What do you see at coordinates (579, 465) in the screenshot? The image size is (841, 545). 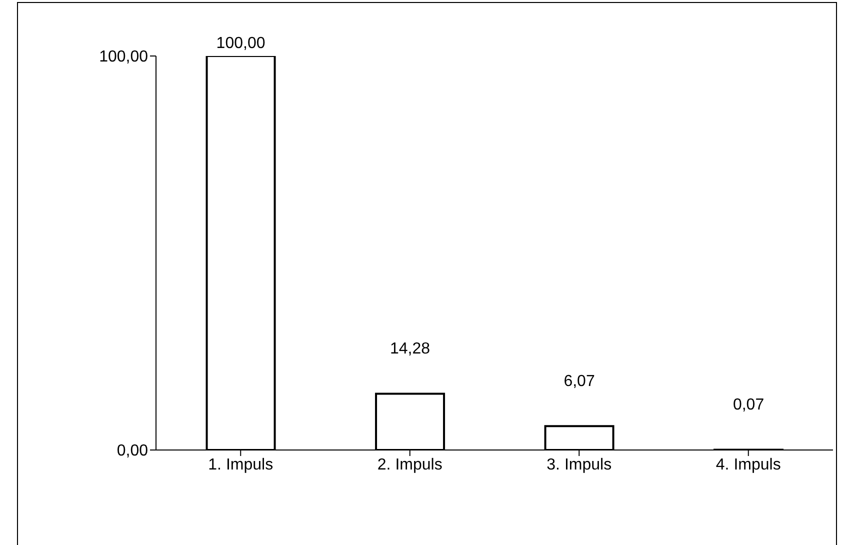 I see `x-tick-label: 3. Impuls` at bounding box center [579, 465].